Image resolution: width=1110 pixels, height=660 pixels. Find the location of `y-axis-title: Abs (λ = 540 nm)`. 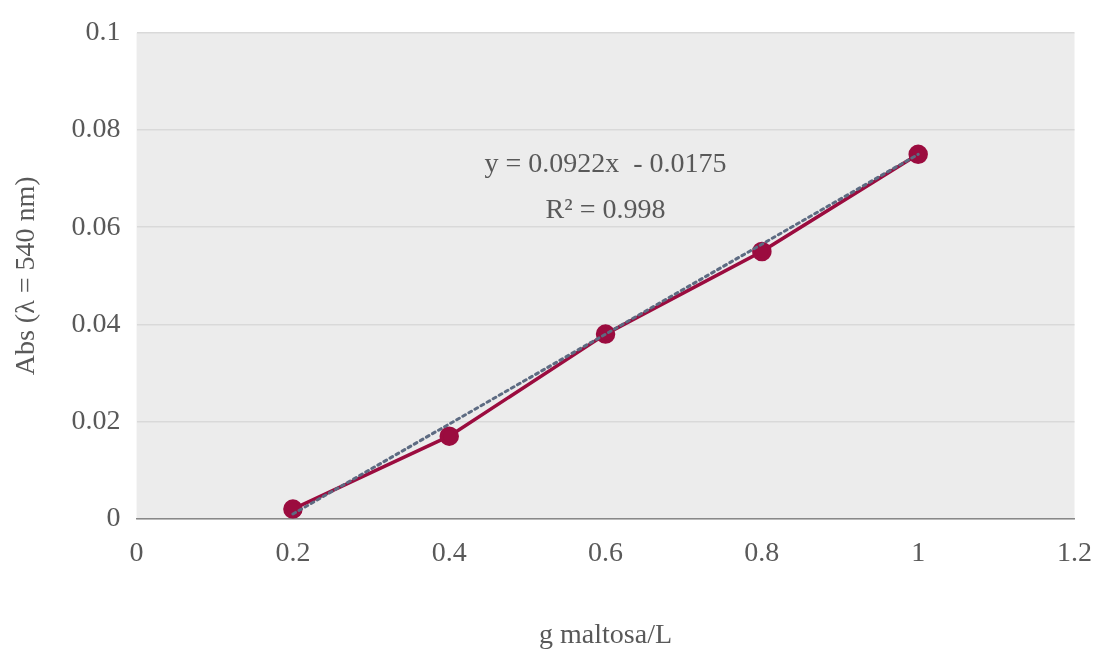

y-axis-title: Abs (λ = 540 nm) is located at coordinates (25, 276).